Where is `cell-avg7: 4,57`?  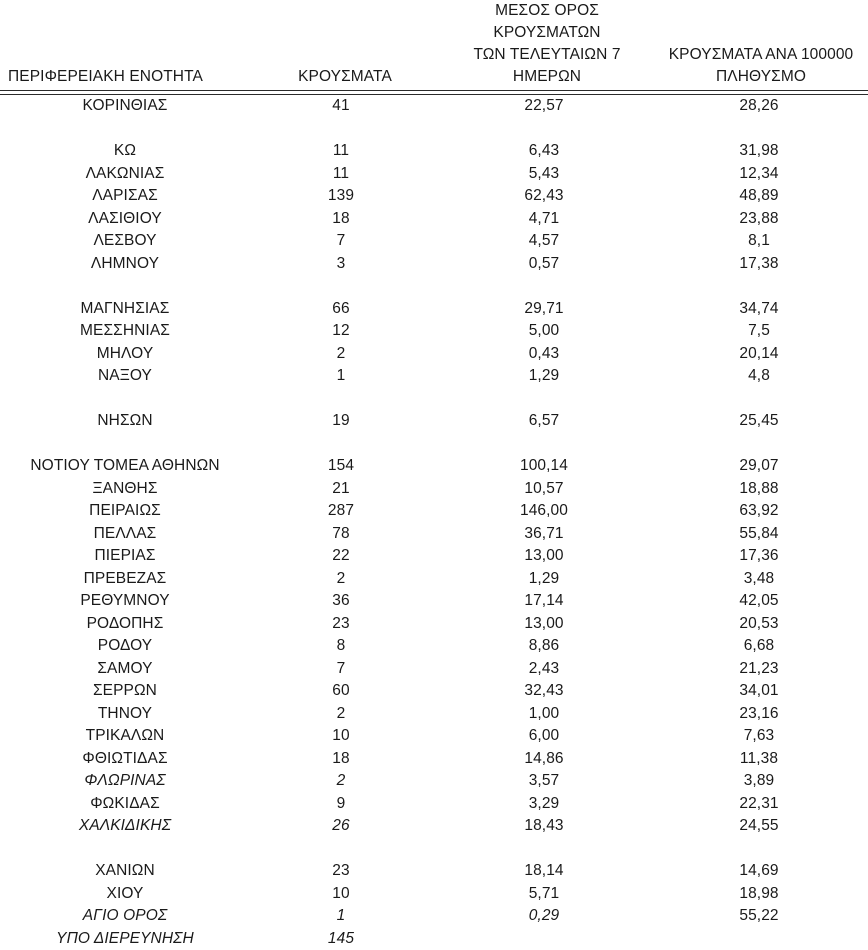 cell-avg7: 4,57 is located at coordinates (547, 241).